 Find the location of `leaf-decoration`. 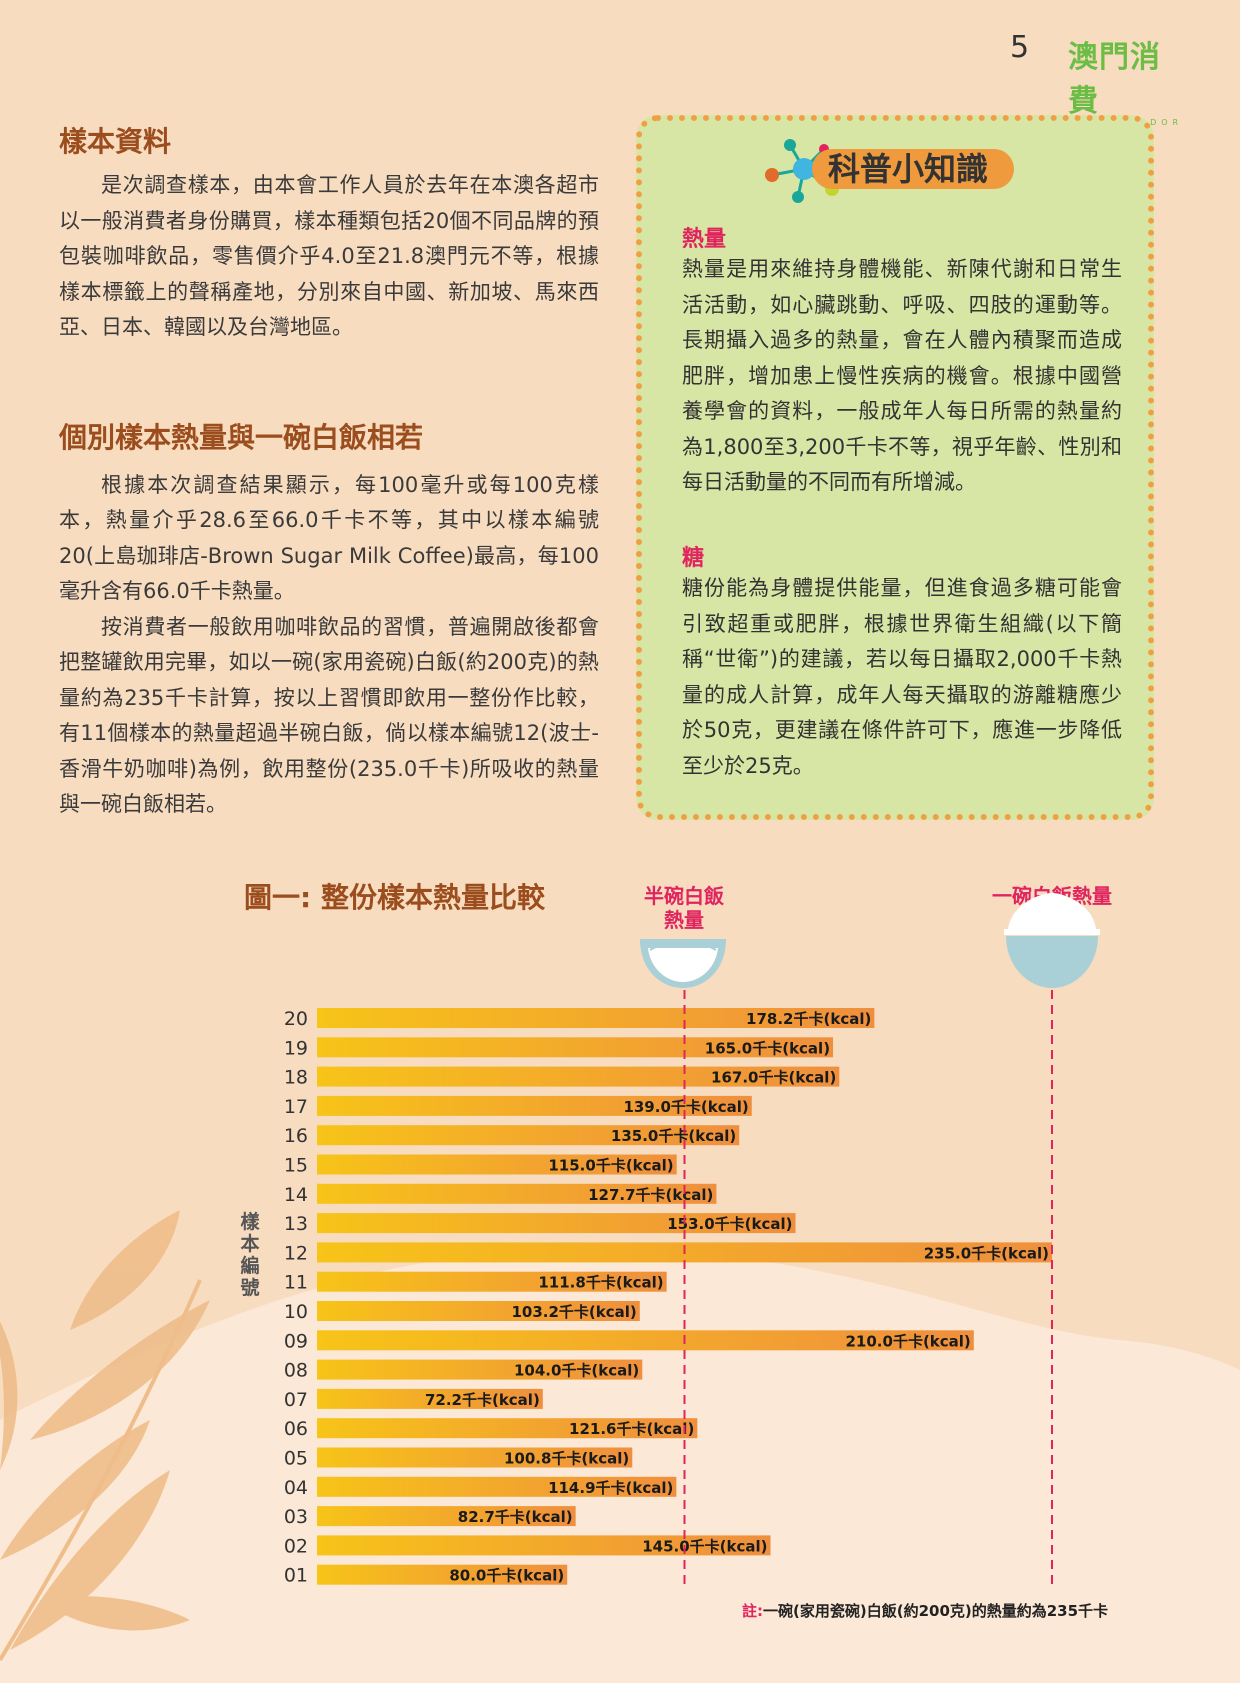

leaf-decoration is located at coordinates (105, 1430).